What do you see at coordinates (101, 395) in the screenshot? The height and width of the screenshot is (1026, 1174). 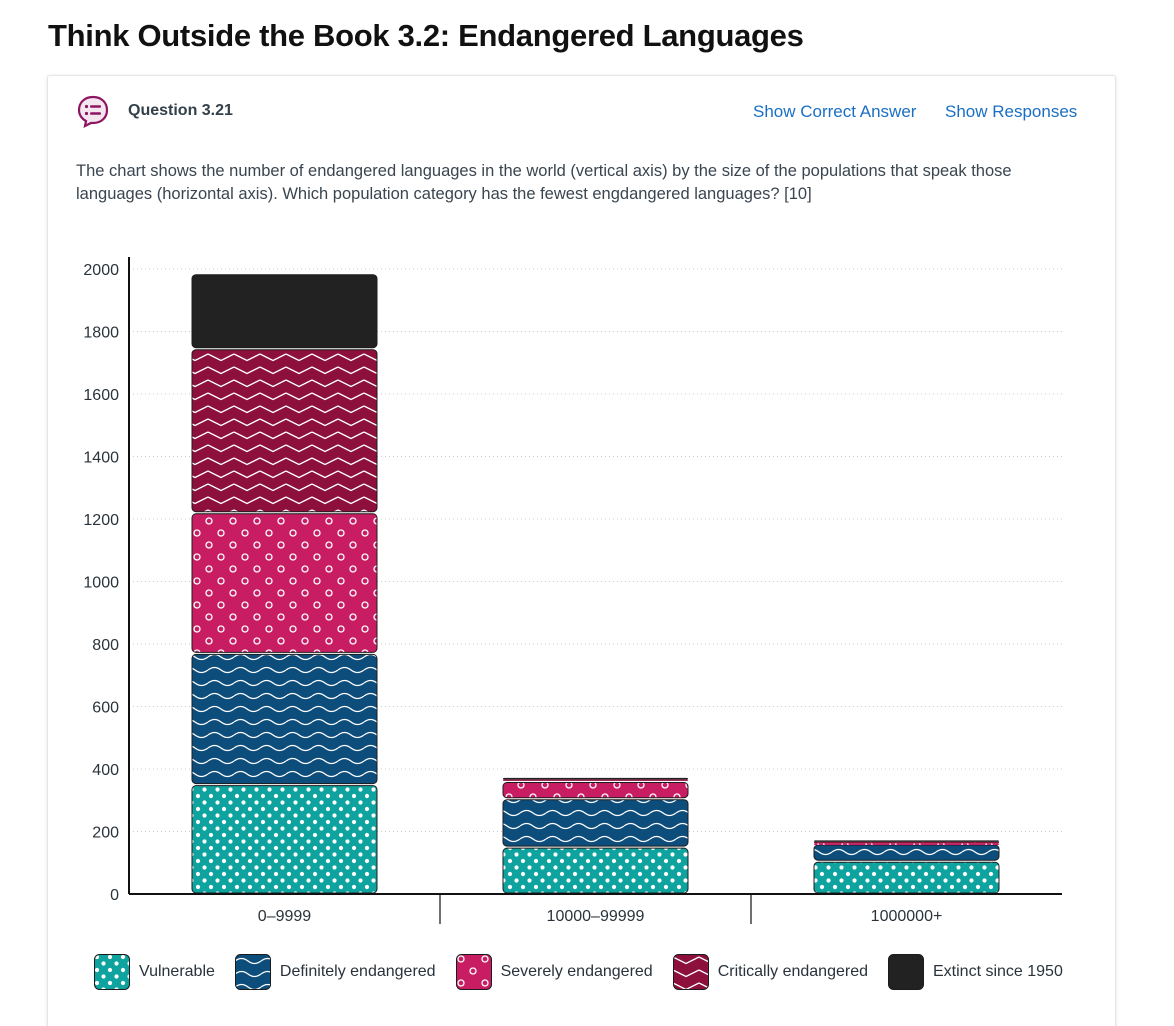 I see `y-tick-label: 1600` at bounding box center [101, 395].